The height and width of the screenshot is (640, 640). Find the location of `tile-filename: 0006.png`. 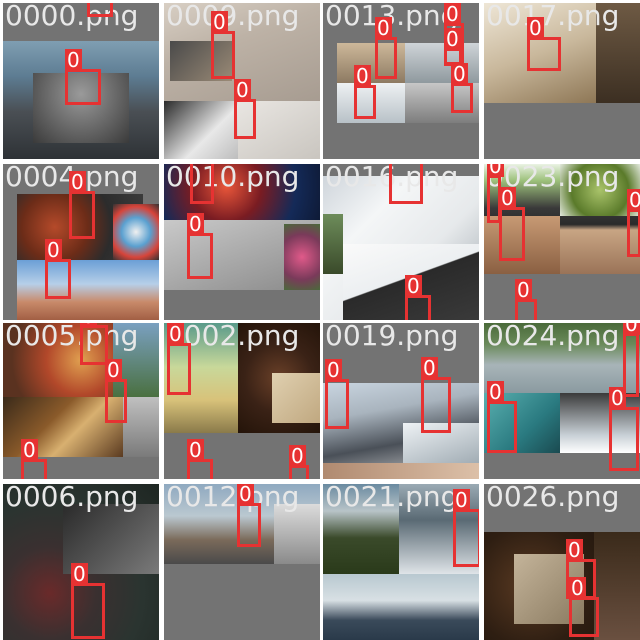

tile-filename: 0006.png is located at coordinates (72, 498).